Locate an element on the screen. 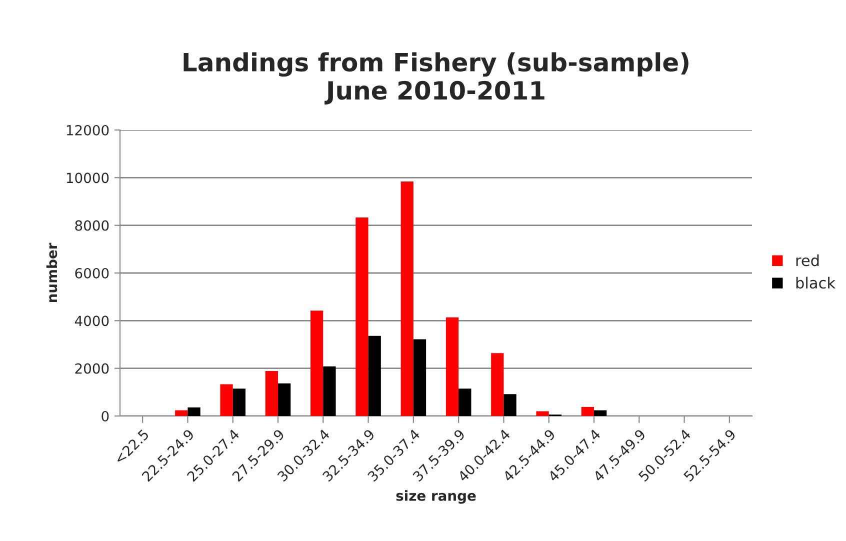 The height and width of the screenshot is (541, 846). y-tick-label: 6000 is located at coordinates (92, 273).